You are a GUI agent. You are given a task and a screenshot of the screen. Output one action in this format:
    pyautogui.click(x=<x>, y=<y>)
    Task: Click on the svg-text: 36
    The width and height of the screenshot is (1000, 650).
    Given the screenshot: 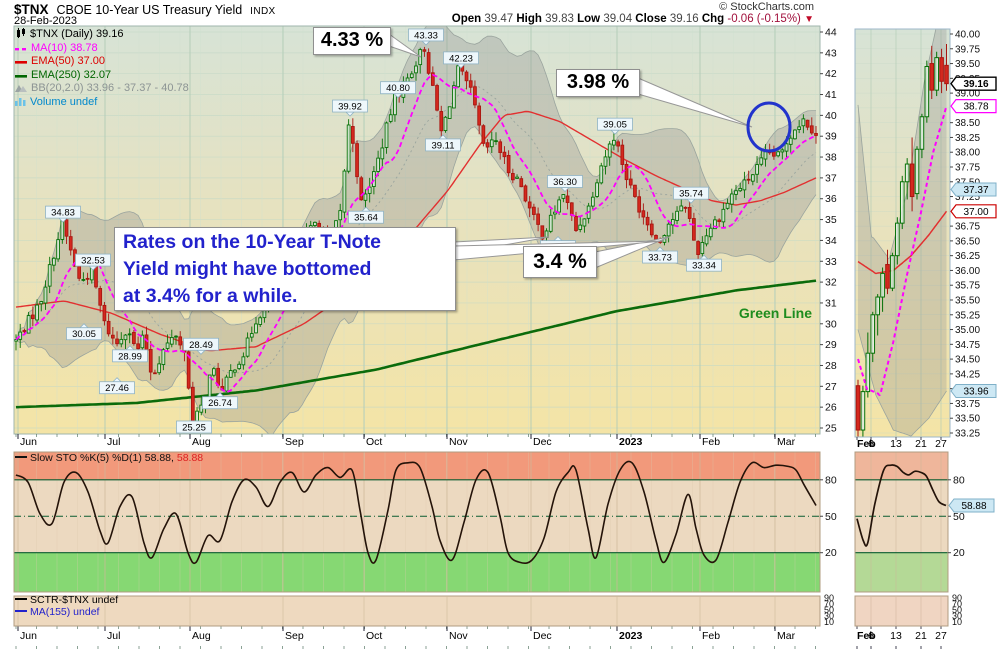 What is the action you would take?
    pyautogui.click(x=831, y=199)
    